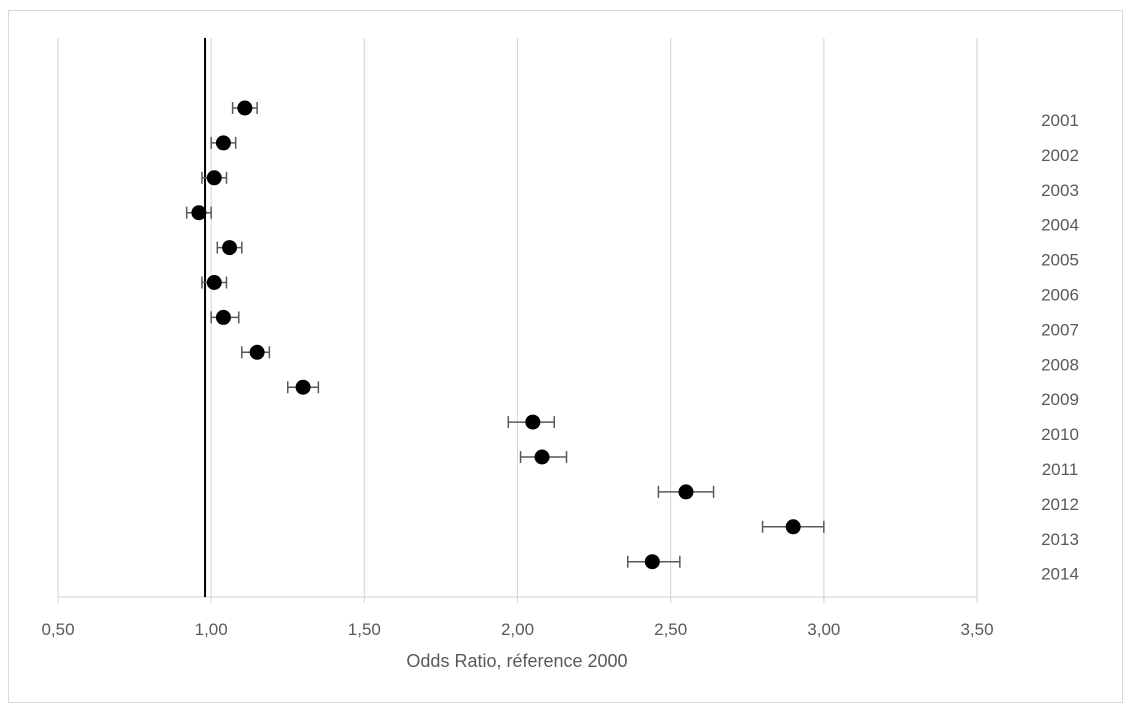 This screenshot has width=1125, height=705. I want to click on y-category-label: 2014, so click(1060, 574).